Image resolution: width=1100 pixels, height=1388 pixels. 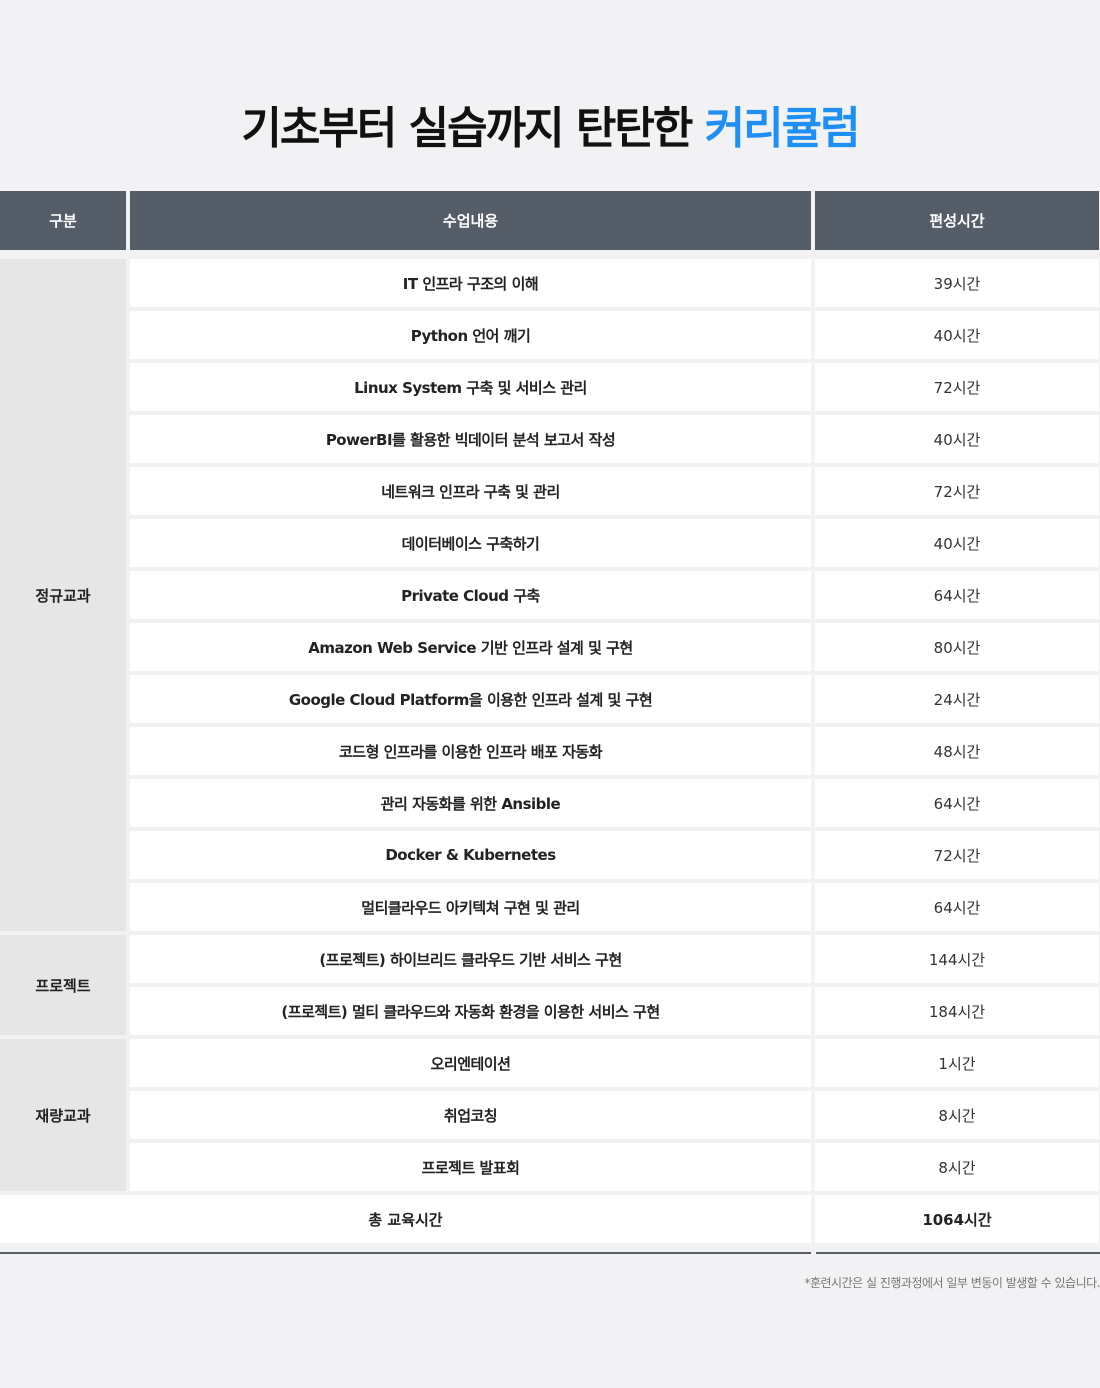 What do you see at coordinates (952, 1283) in the screenshot?
I see `footnote: *훈련시간은 실 진행과정에서 일부 변동이 발생할 수 있습니다.` at bounding box center [952, 1283].